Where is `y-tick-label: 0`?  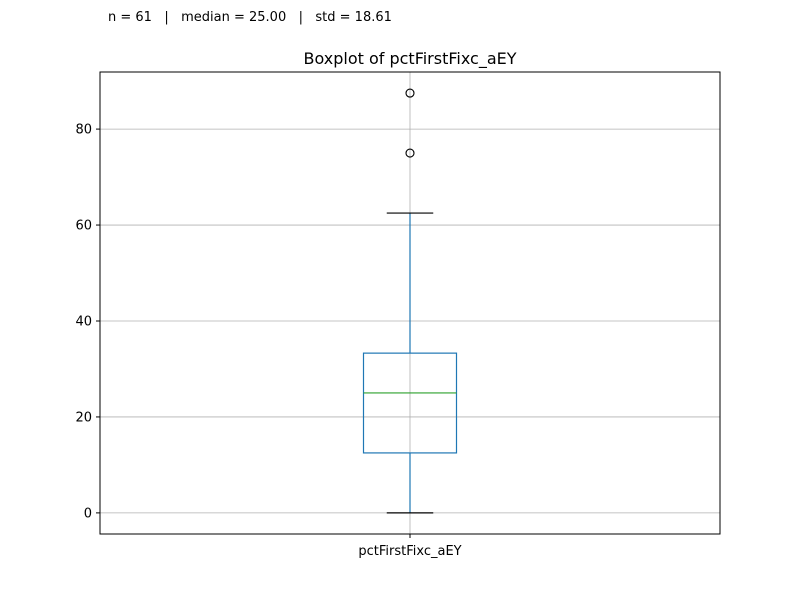 y-tick-label: 0 is located at coordinates (88, 513).